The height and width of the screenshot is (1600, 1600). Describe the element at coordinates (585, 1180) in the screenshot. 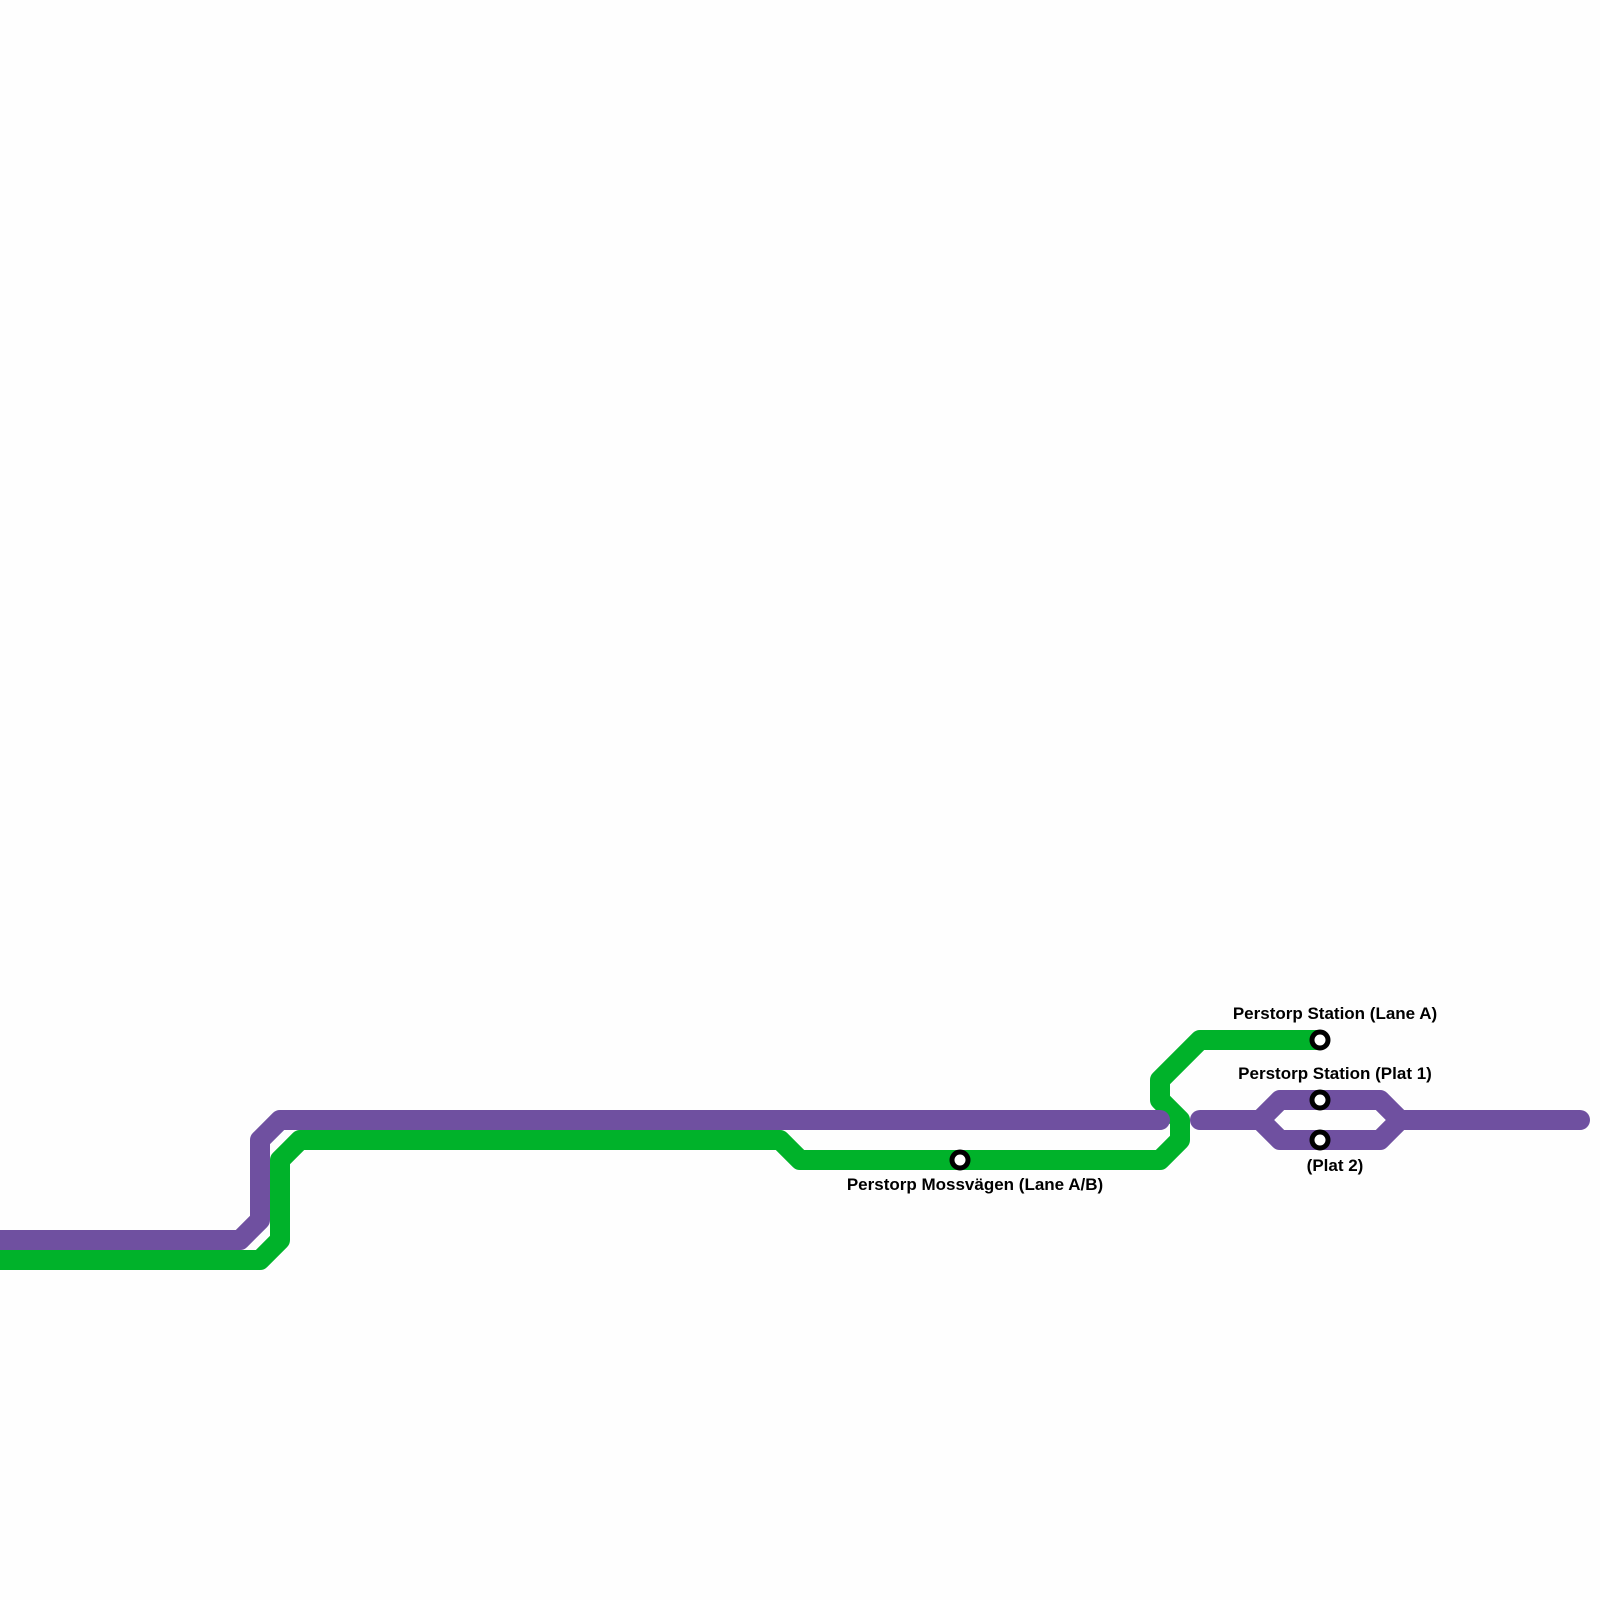

I see `purple-line-west` at that location.